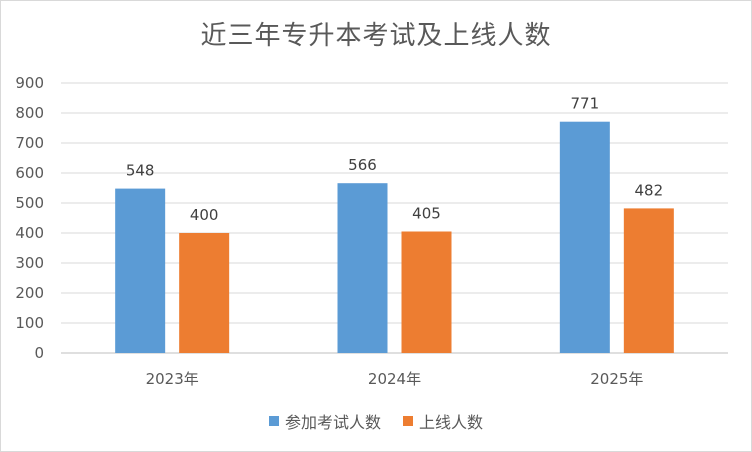  Describe the element at coordinates (29, 293) in the screenshot. I see `y-tick-label: 200` at that location.